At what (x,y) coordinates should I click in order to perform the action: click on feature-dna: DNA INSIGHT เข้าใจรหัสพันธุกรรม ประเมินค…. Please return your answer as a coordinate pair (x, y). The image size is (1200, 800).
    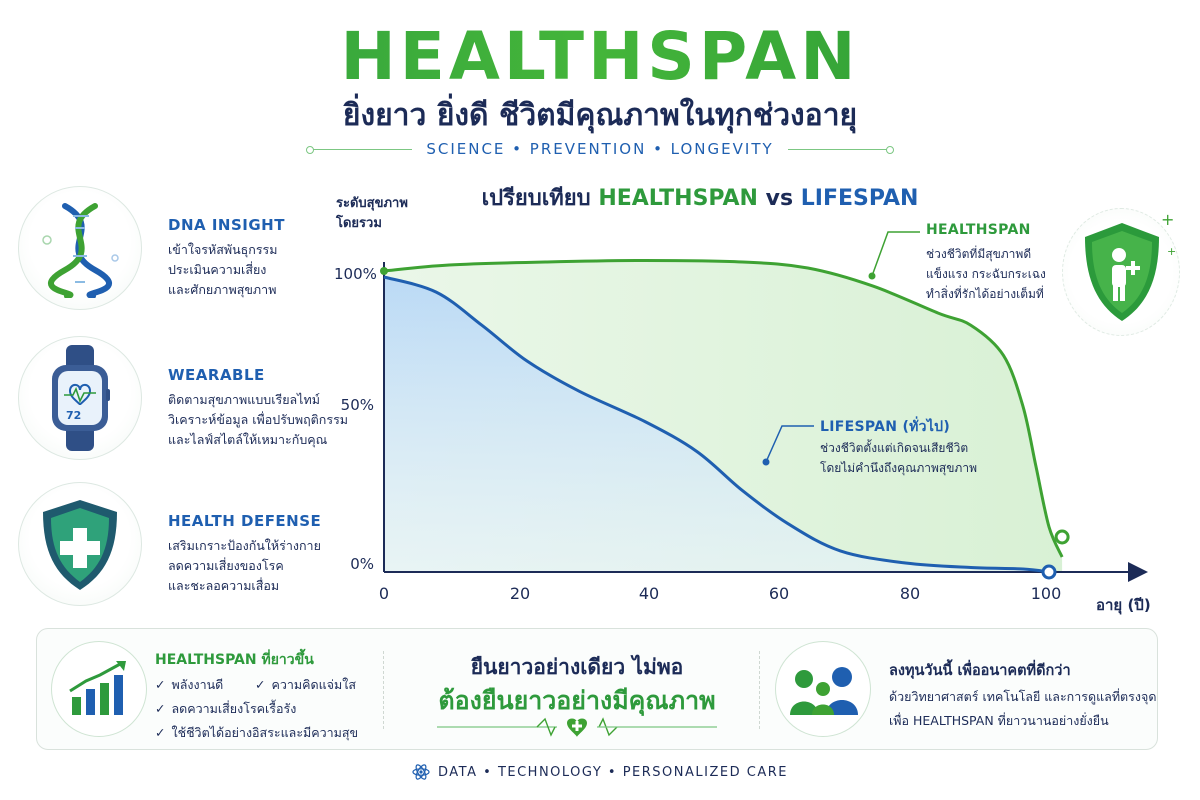
    Looking at the image, I should click on (183, 251).